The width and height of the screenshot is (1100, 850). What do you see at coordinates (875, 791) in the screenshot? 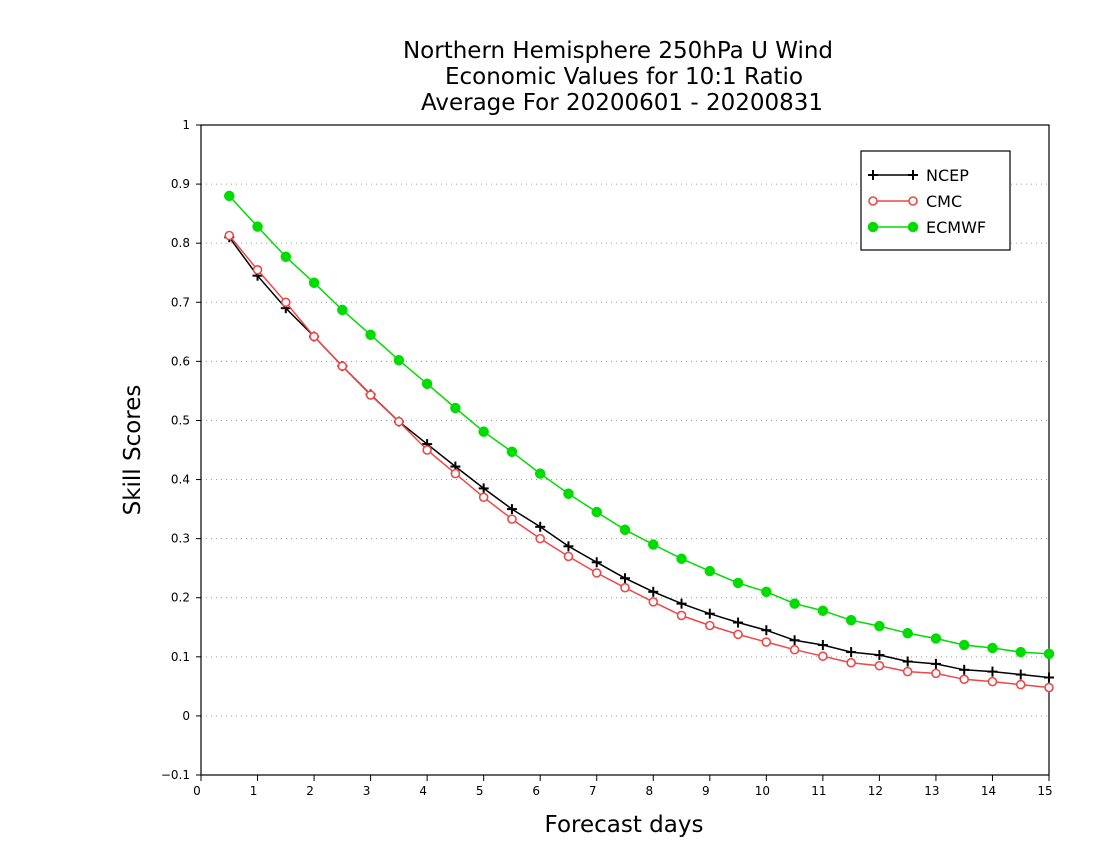
I see `x-tick-label: 12` at bounding box center [875, 791].